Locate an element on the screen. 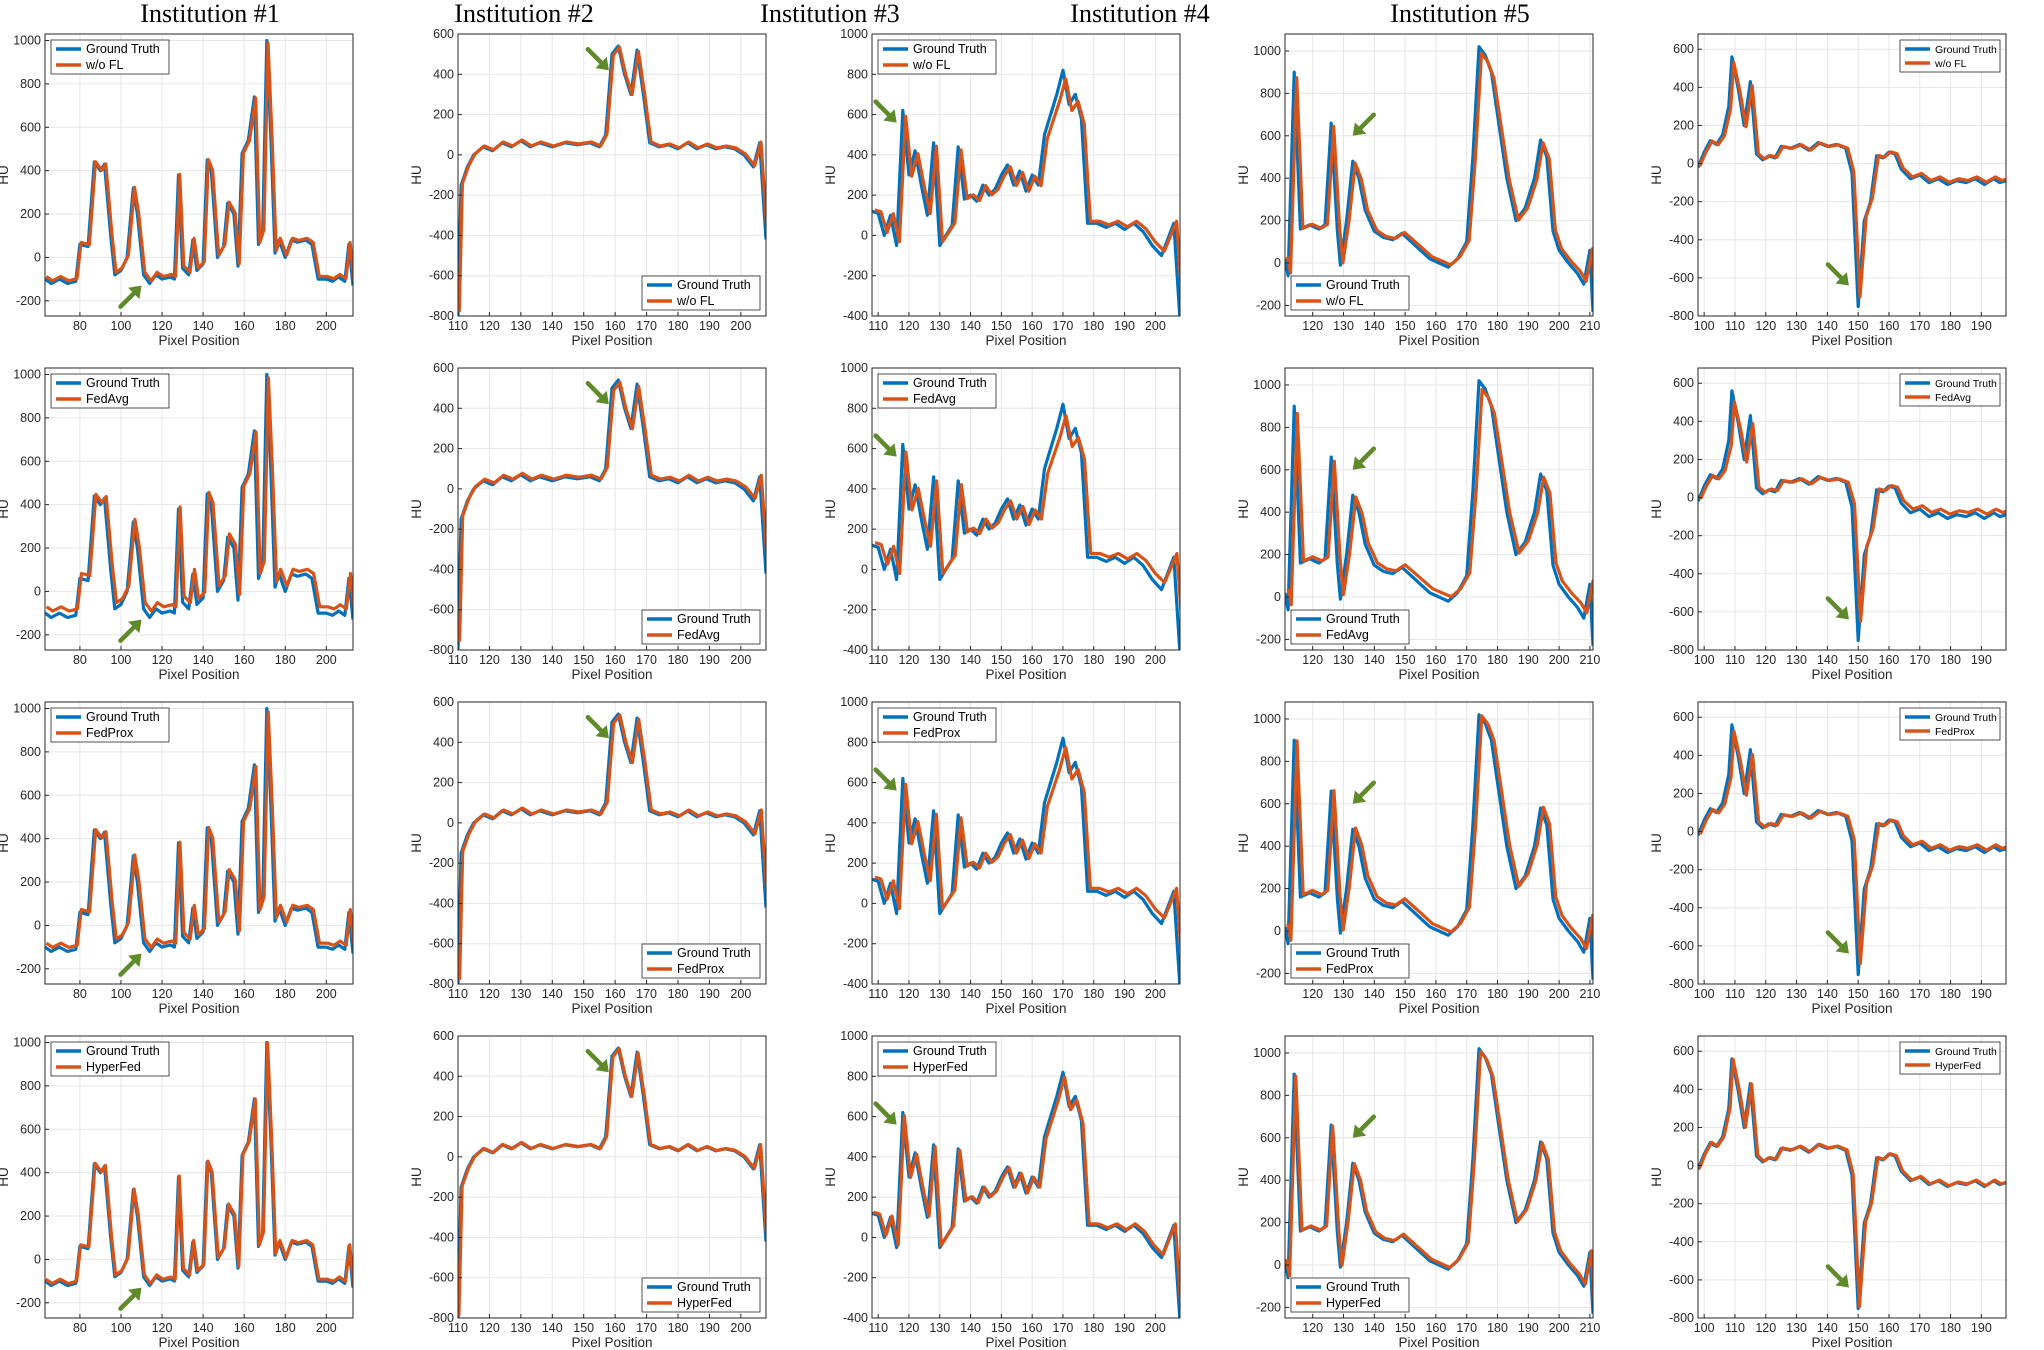 The width and height of the screenshot is (2044, 1350). legend-entry: w/o FL is located at coordinates (931, 65).